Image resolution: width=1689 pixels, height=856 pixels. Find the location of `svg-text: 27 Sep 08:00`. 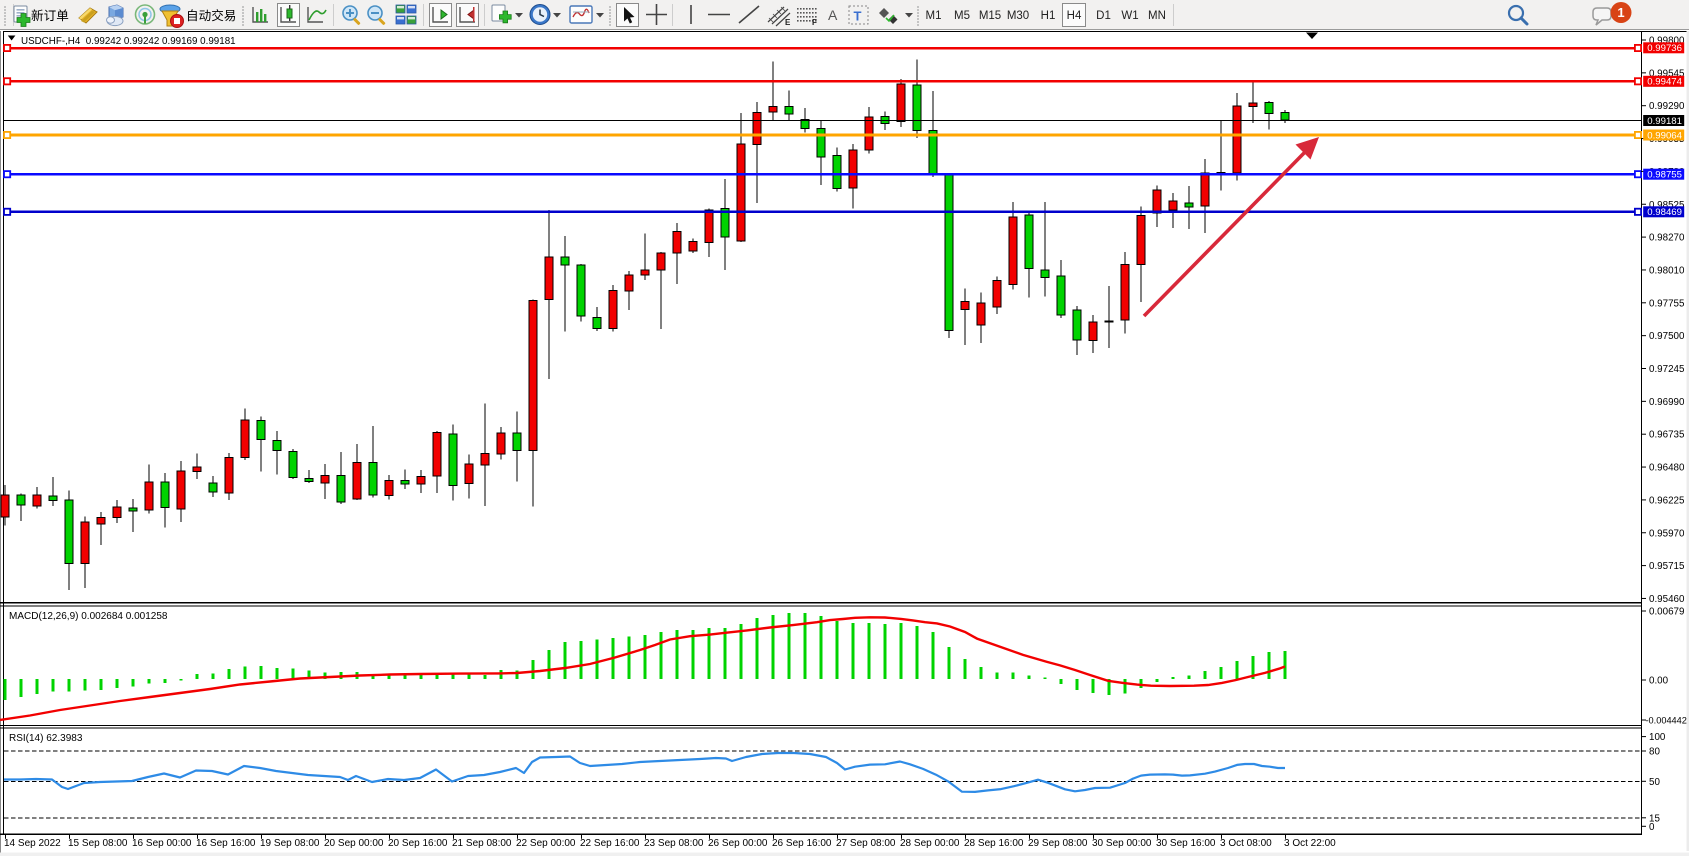

svg-text: 27 Sep 08:00 is located at coordinates (866, 843).